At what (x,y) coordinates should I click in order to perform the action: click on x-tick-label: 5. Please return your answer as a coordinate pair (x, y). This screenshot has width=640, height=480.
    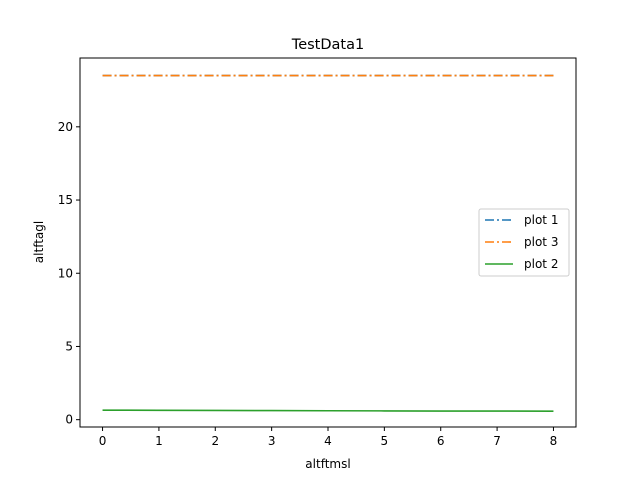
    Looking at the image, I should click on (385, 441).